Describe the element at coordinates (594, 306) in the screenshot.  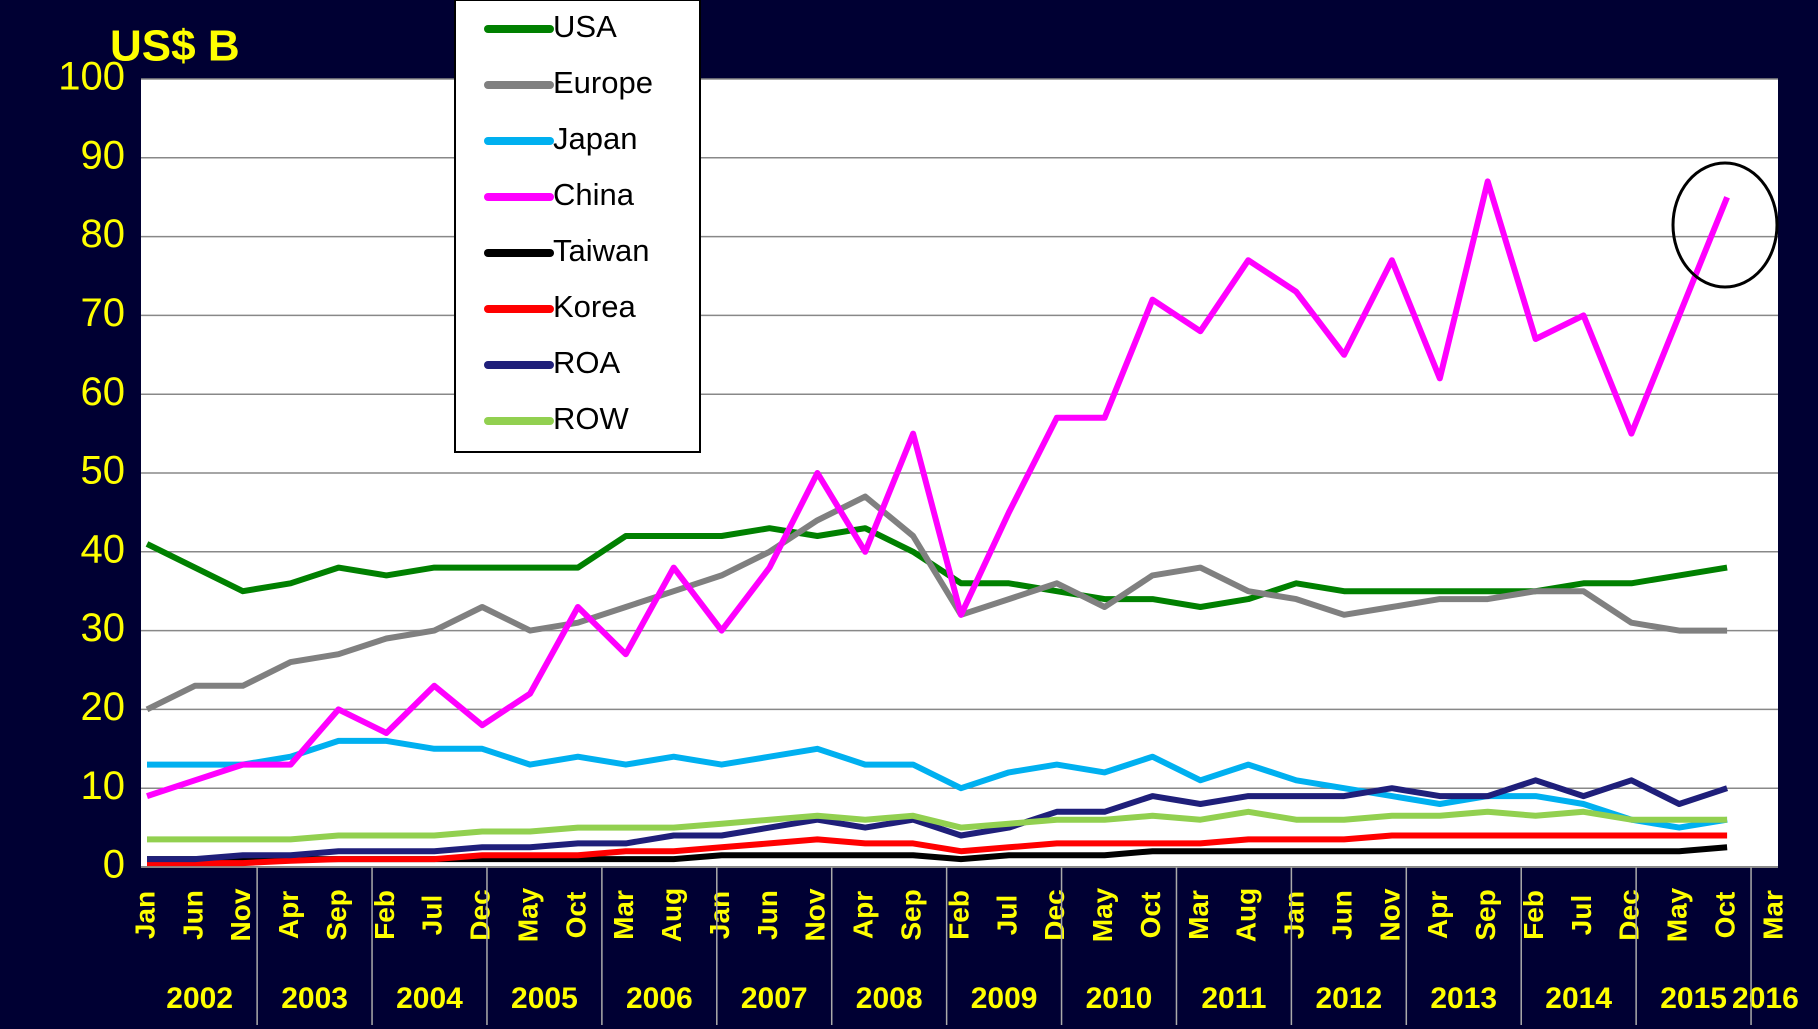
I see `legend-label: Korea` at that location.